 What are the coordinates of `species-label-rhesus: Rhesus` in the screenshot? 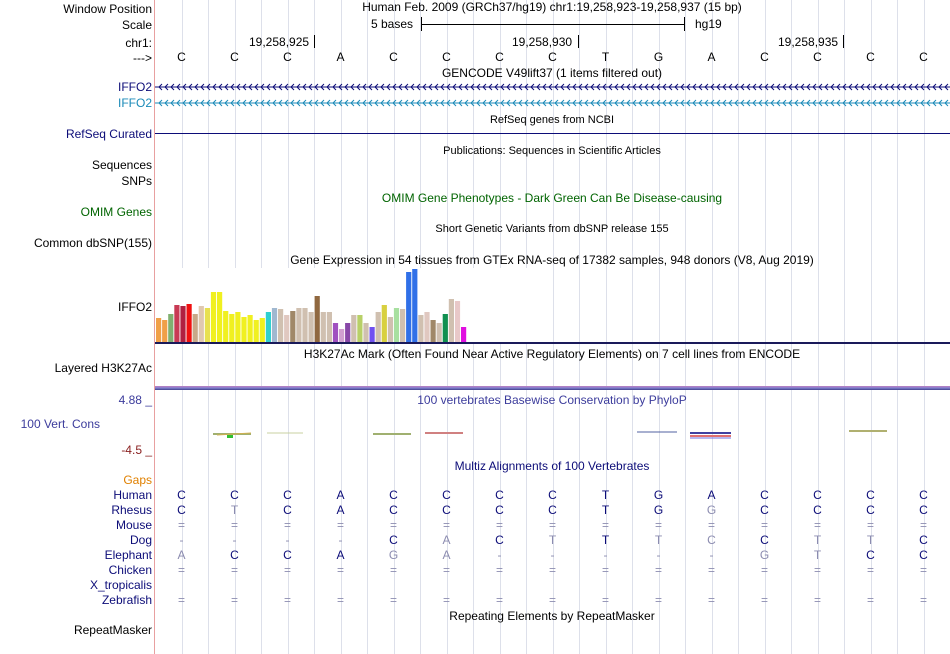 It's located at (131, 510).